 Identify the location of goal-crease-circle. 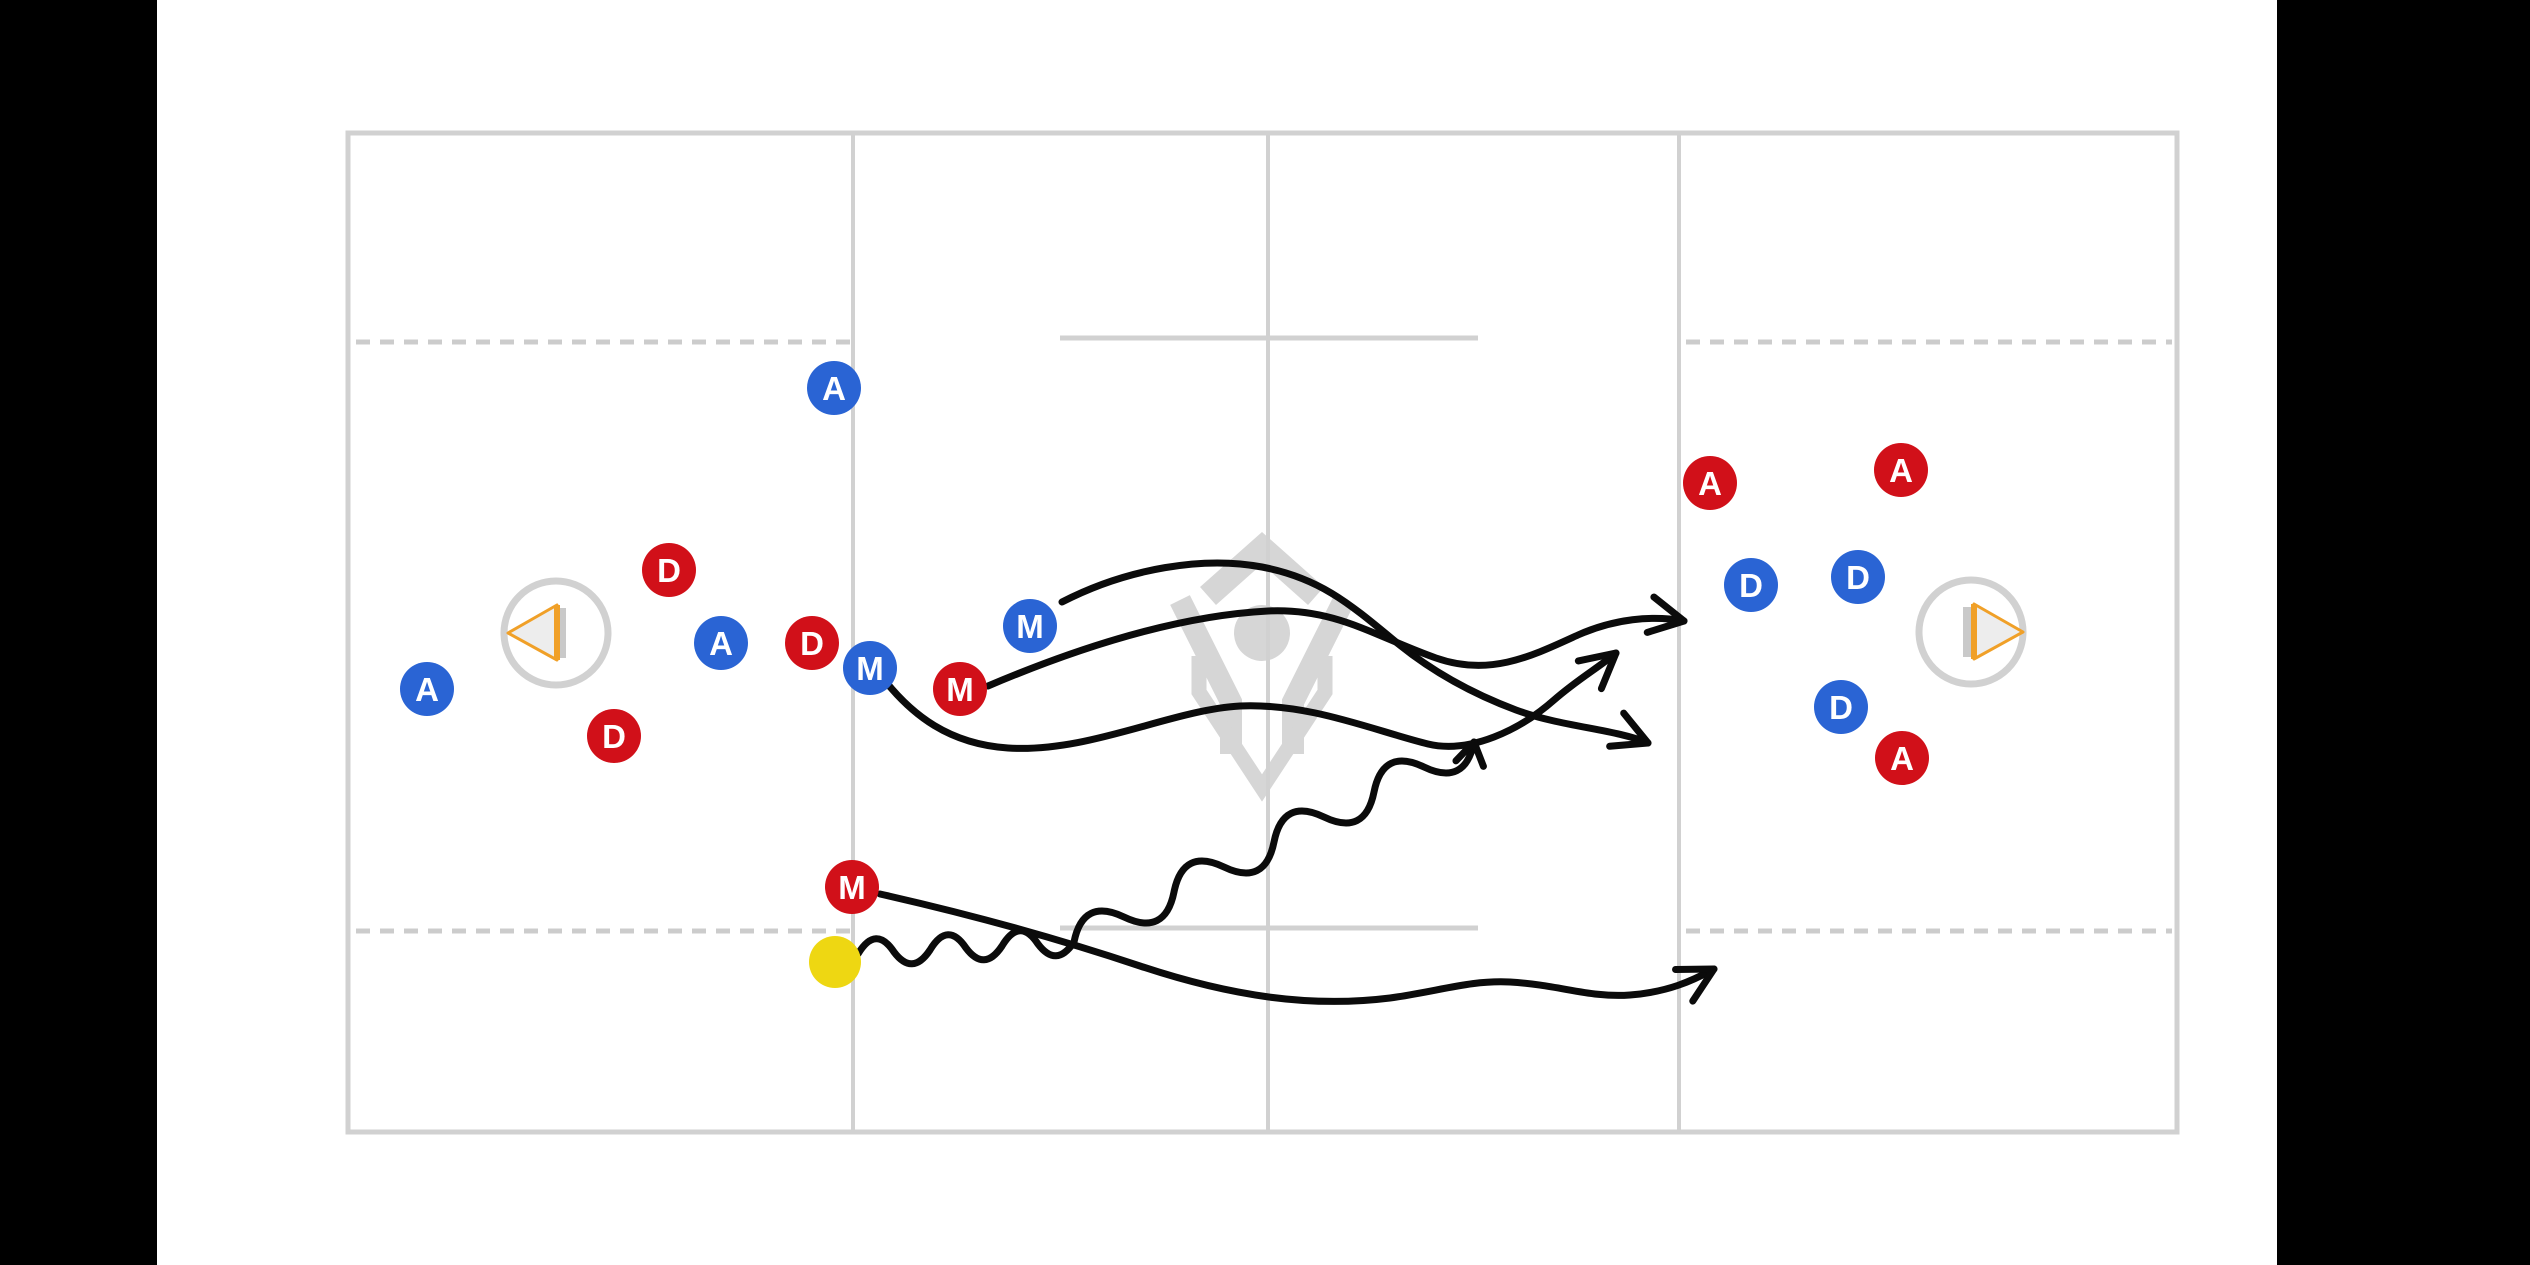
(556, 633).